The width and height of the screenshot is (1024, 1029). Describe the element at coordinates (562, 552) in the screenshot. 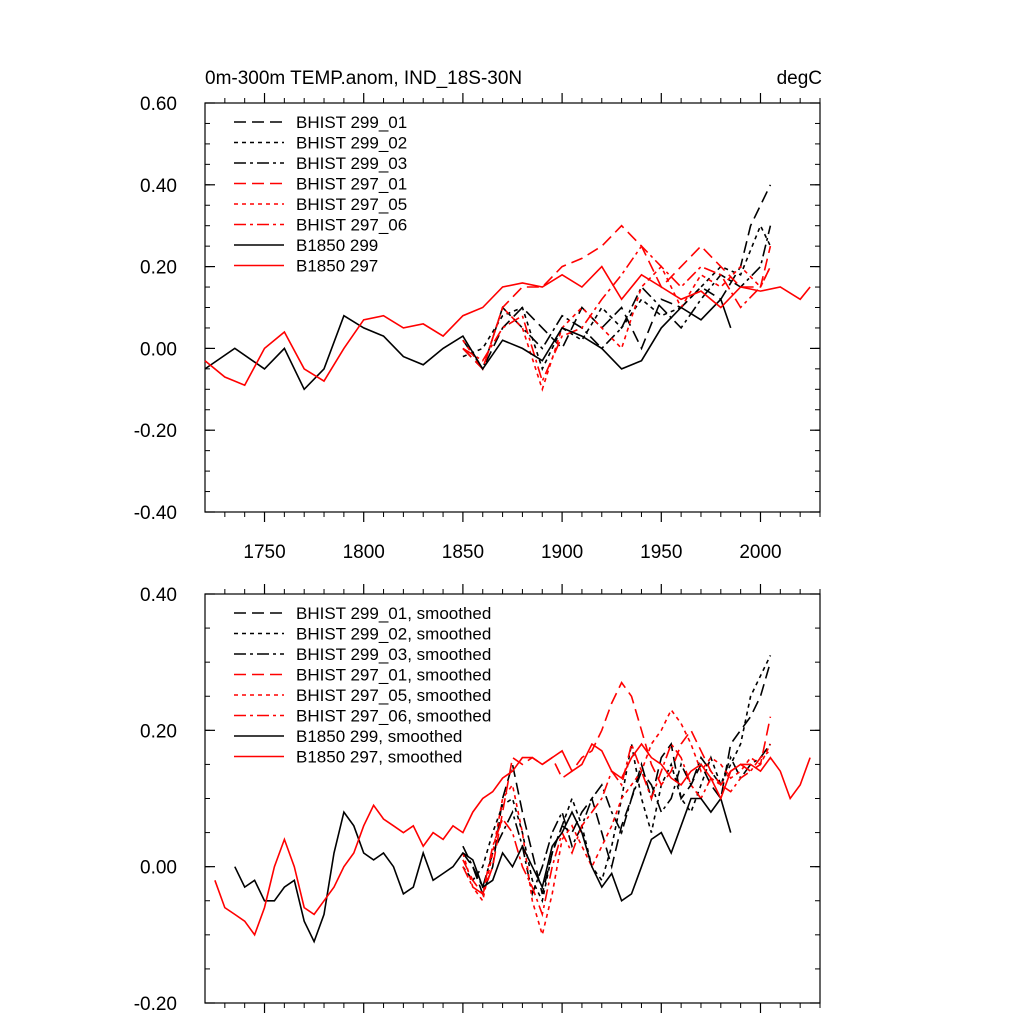

I see `x-tick-label: 1900` at that location.